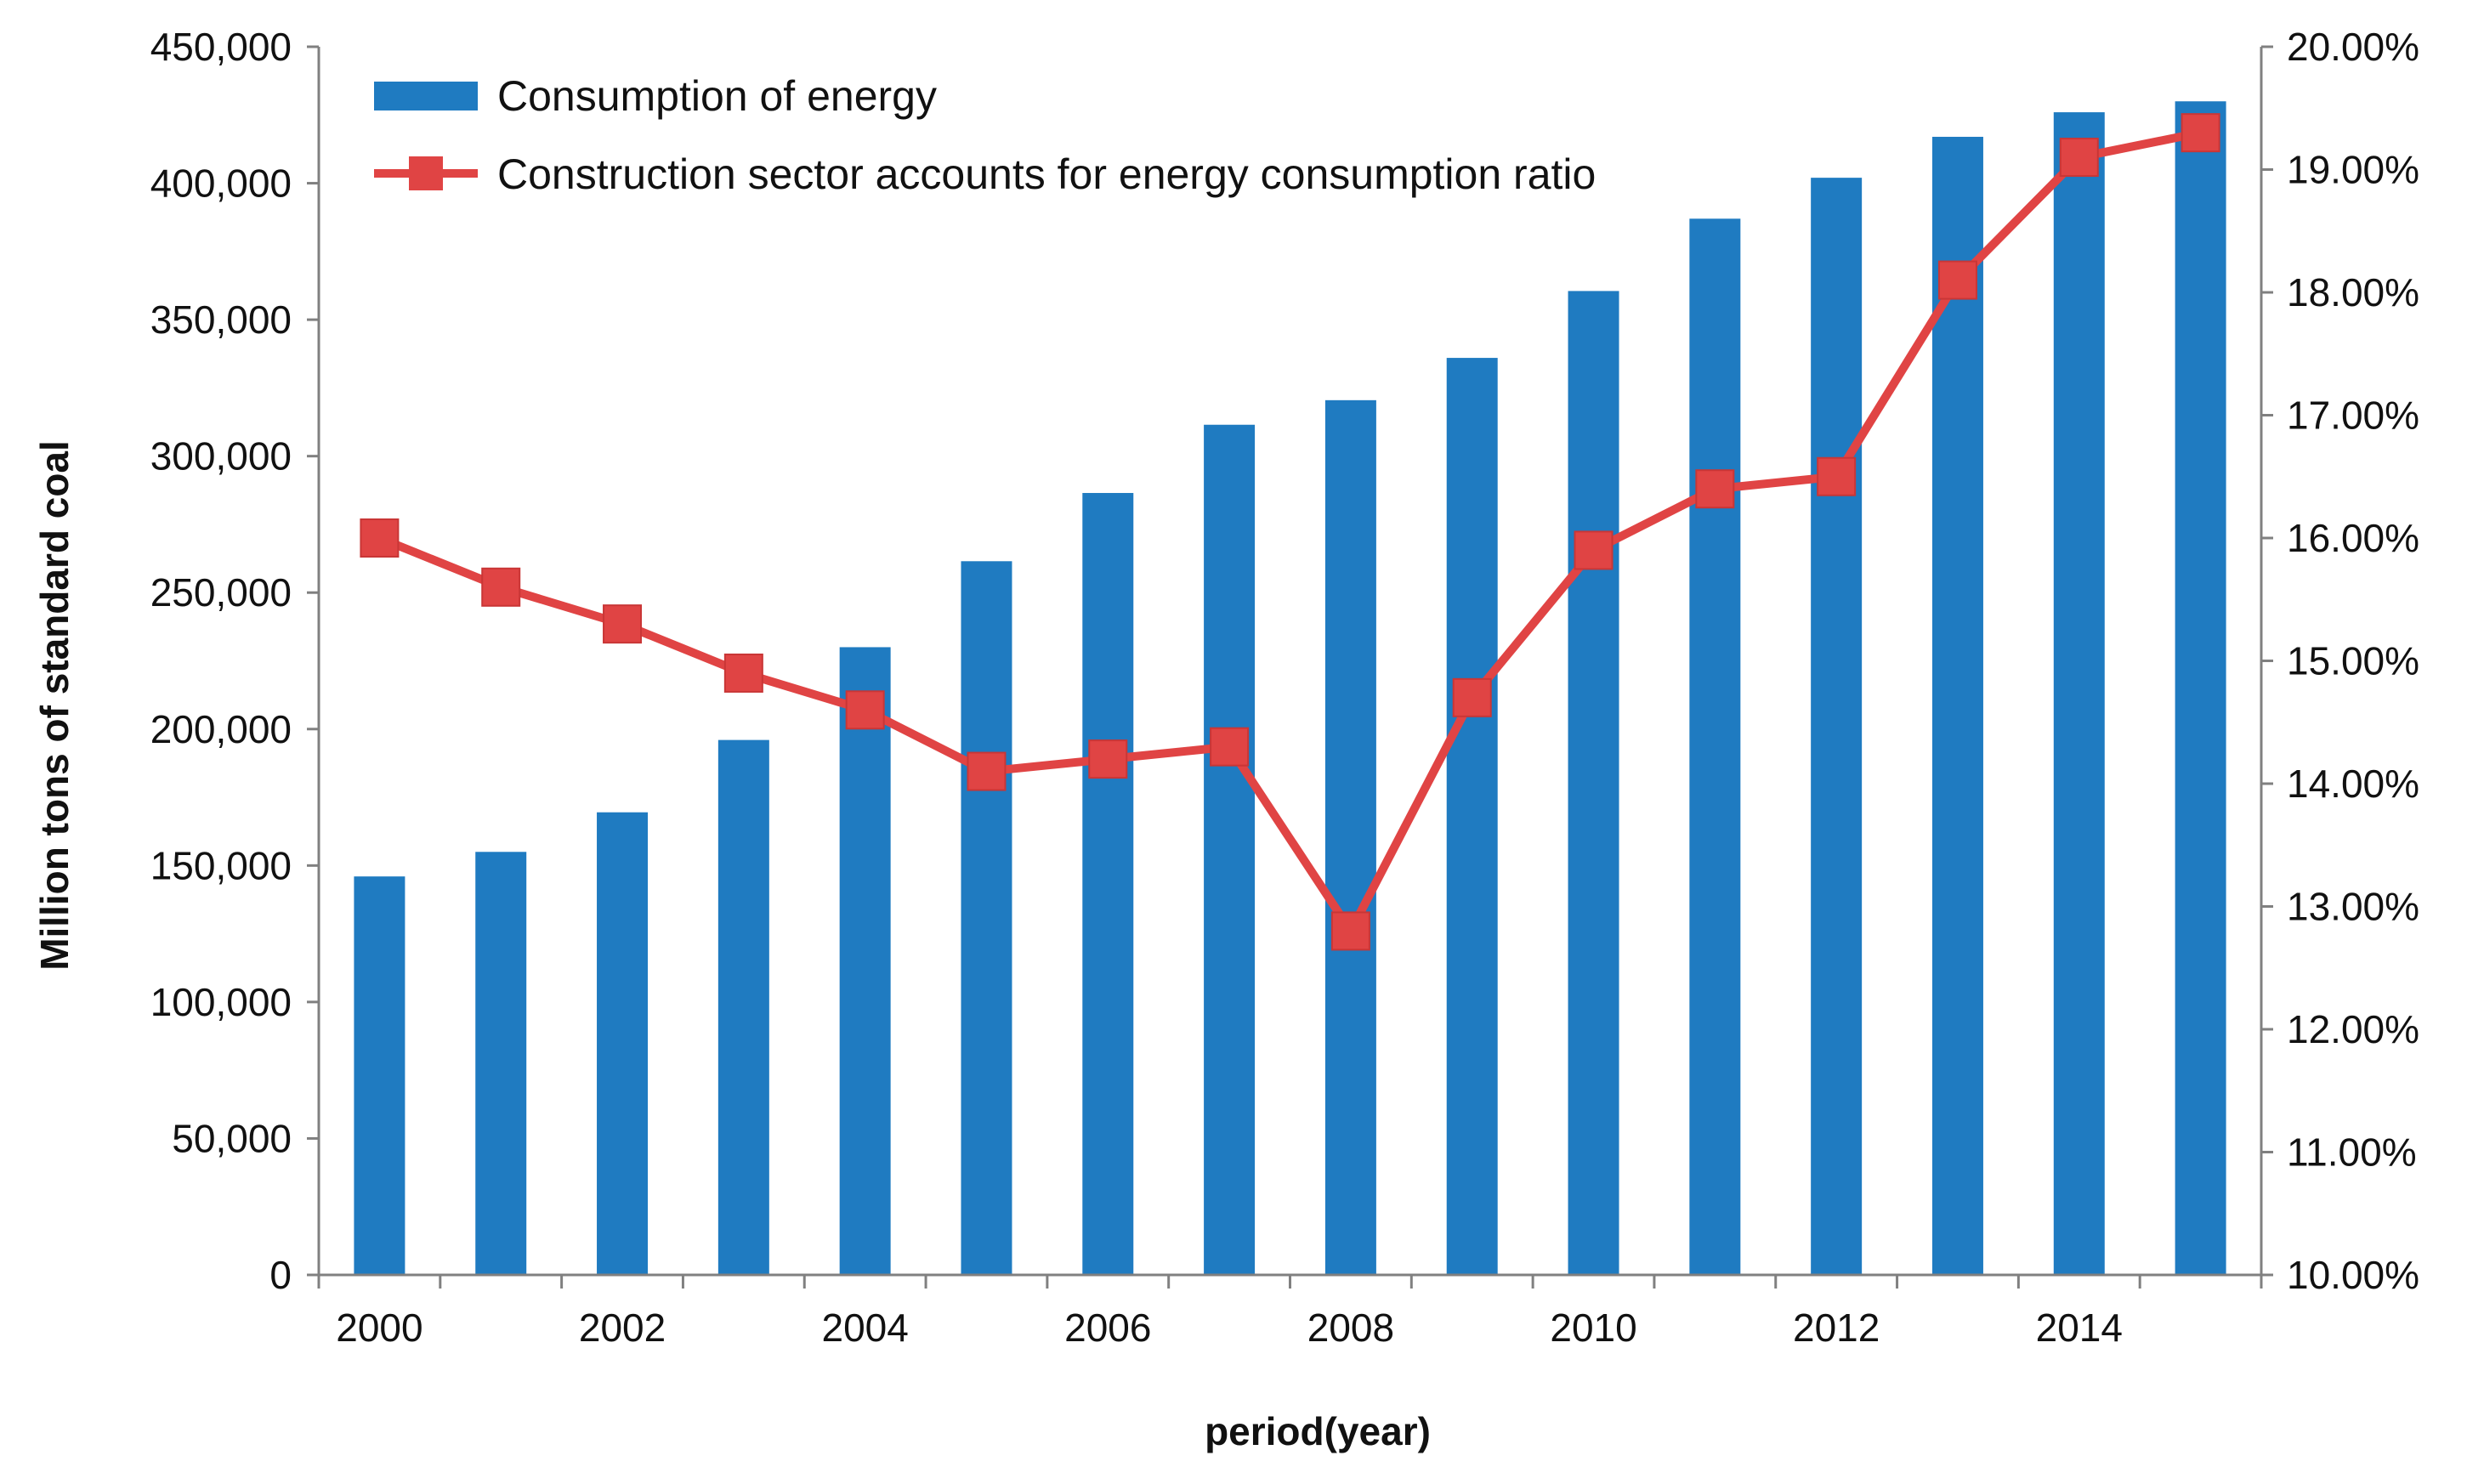 The width and height of the screenshot is (2467, 1484). What do you see at coordinates (1593, 1328) in the screenshot?
I see `x-tick-label: 2010` at bounding box center [1593, 1328].